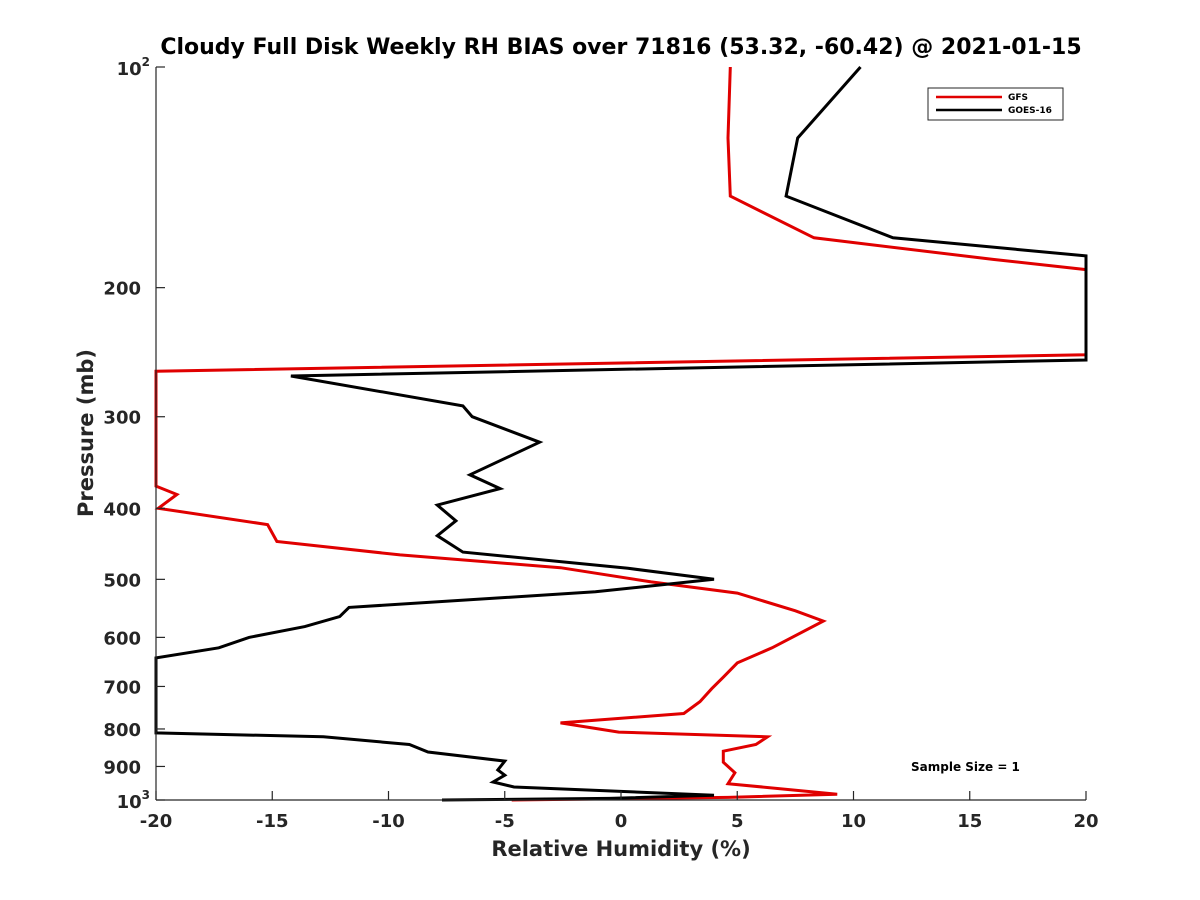 The width and height of the screenshot is (1200, 900). I want to click on legend-label-goes16: GOES-16, so click(1030, 111).